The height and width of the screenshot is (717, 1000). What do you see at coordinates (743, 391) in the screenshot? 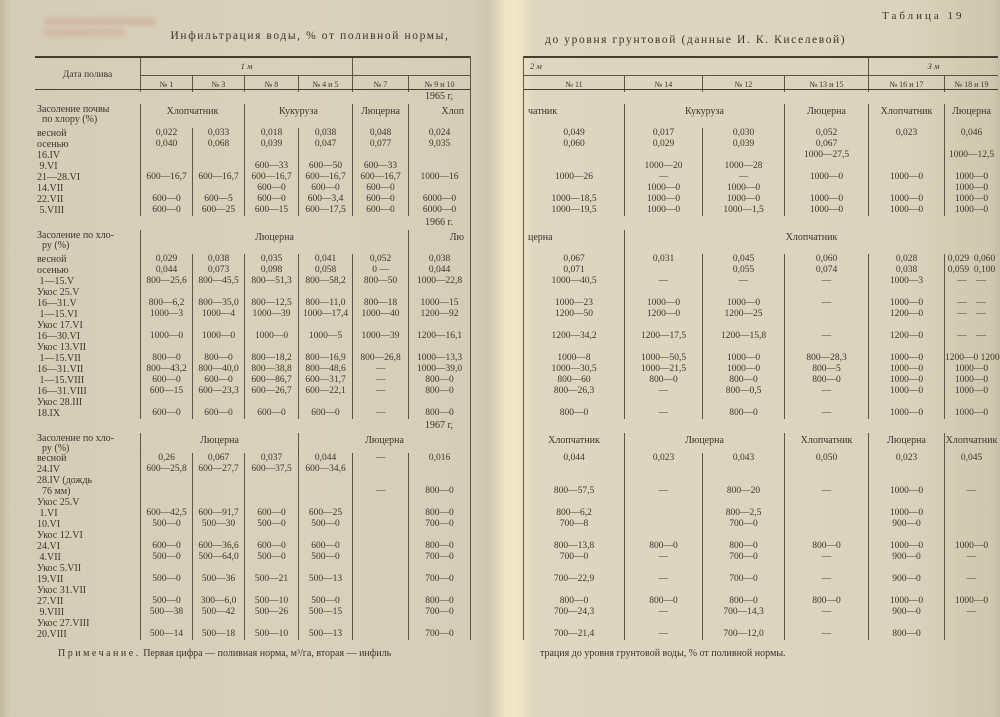
I see `table-cell: 800—0,5` at bounding box center [743, 391].